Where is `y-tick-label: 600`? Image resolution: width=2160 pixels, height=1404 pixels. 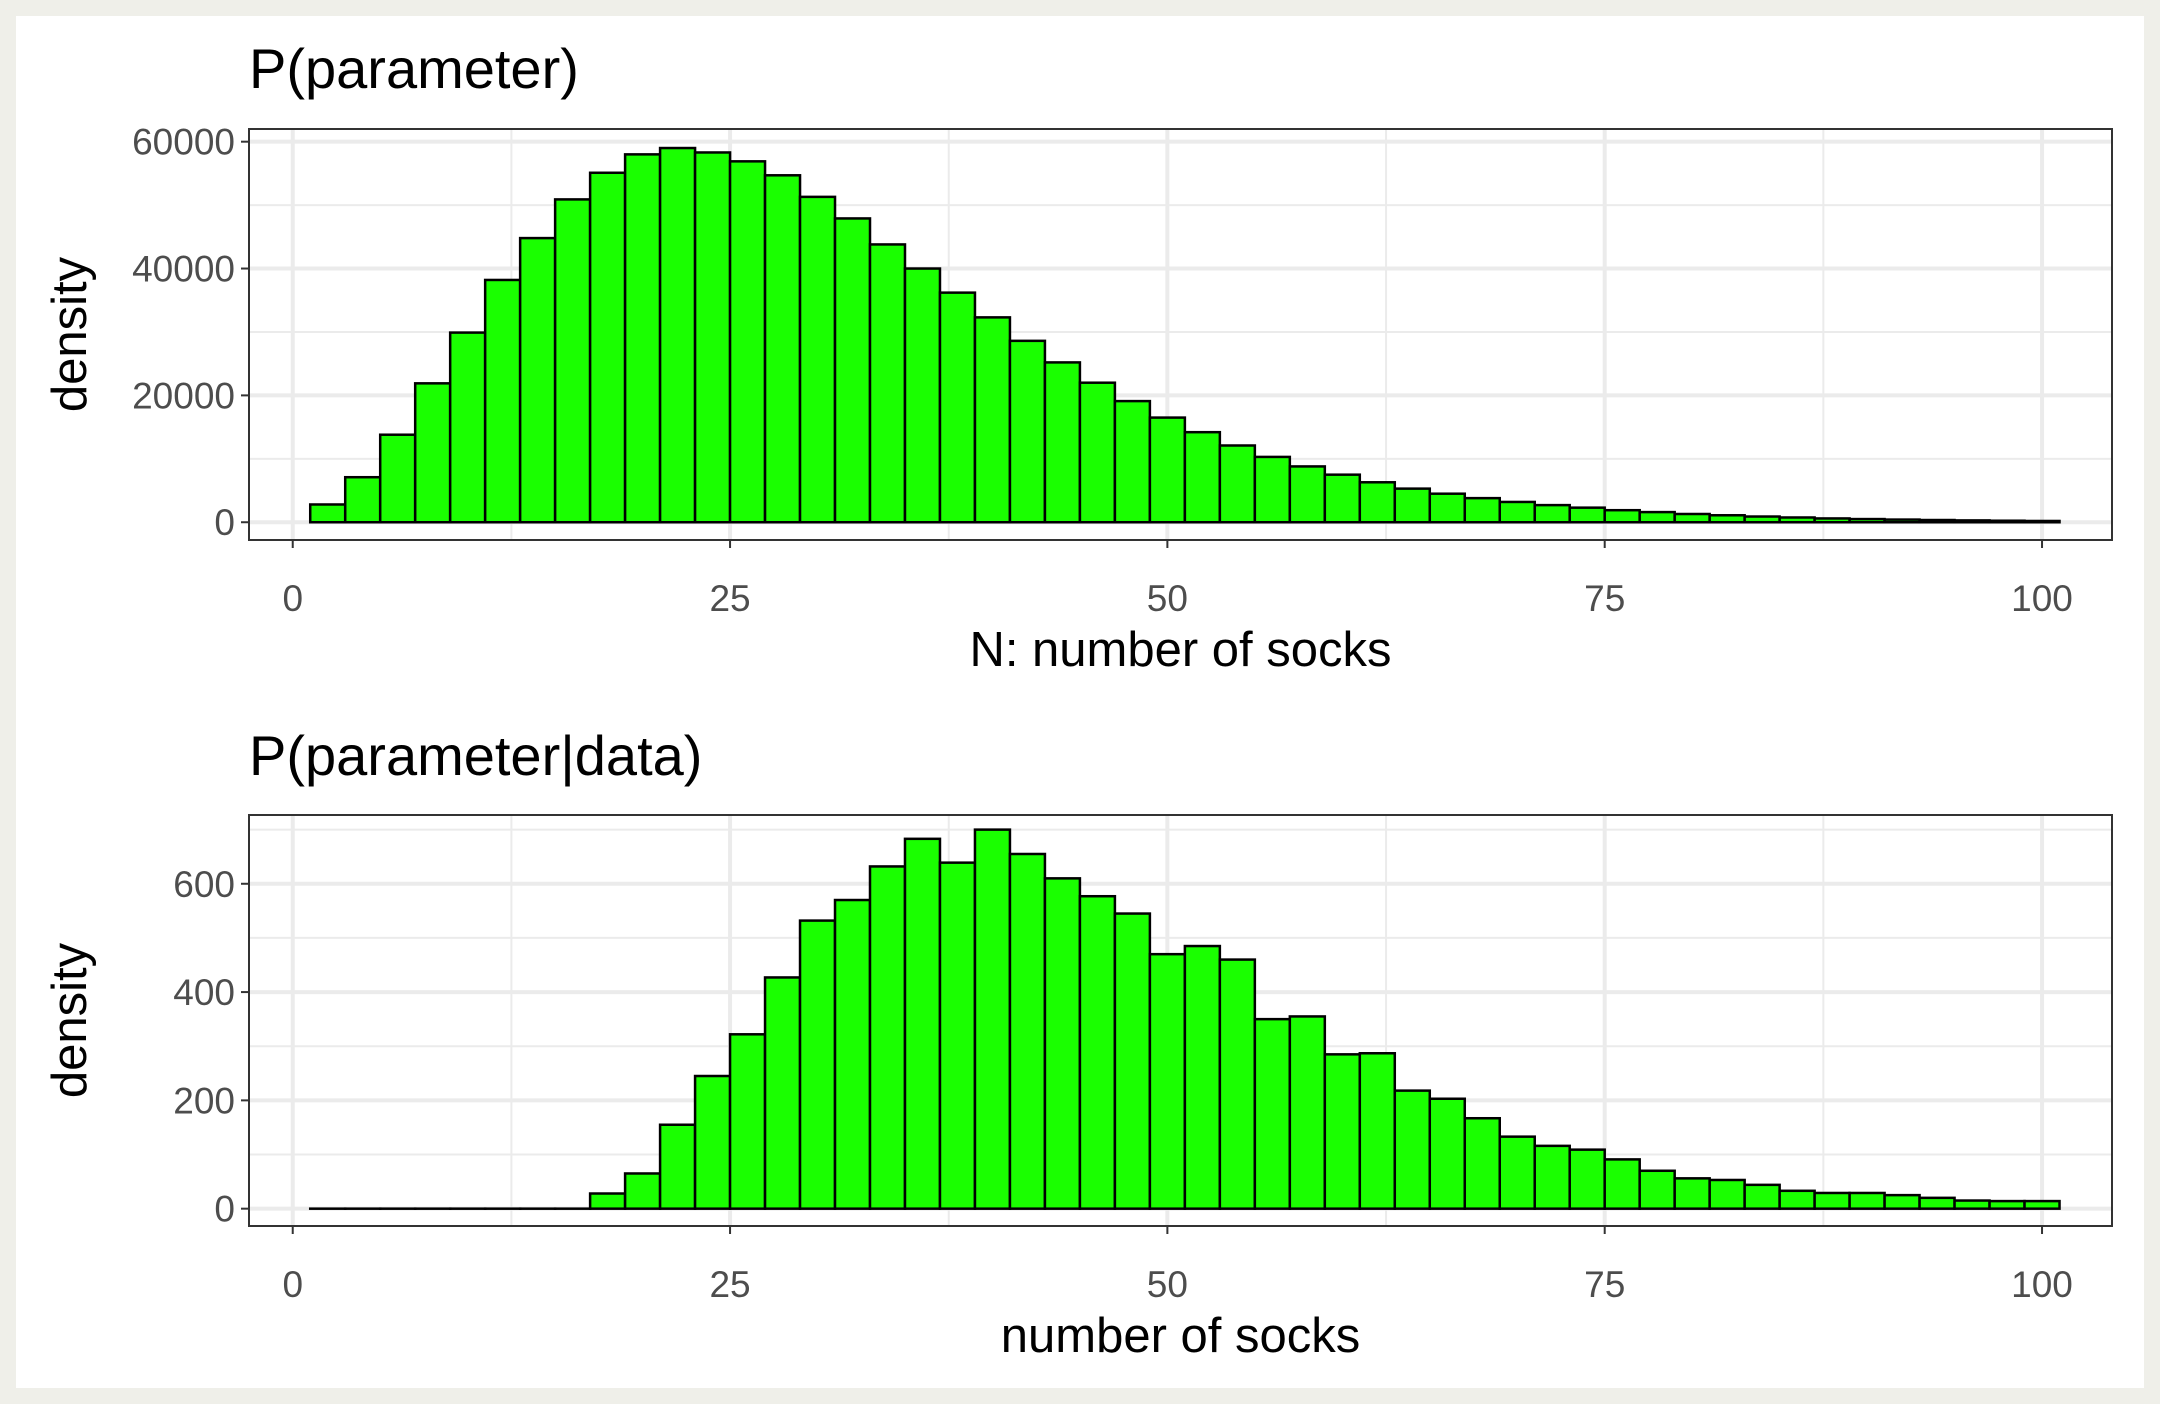 y-tick-label: 600 is located at coordinates (204, 884).